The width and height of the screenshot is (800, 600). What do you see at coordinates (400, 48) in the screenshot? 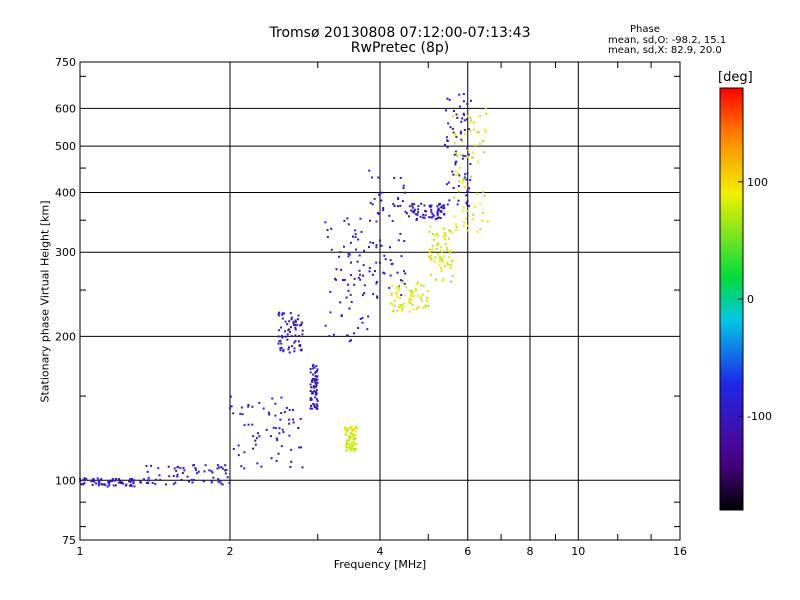
I see `chart-subtitle: RwPretec (8p)` at bounding box center [400, 48].